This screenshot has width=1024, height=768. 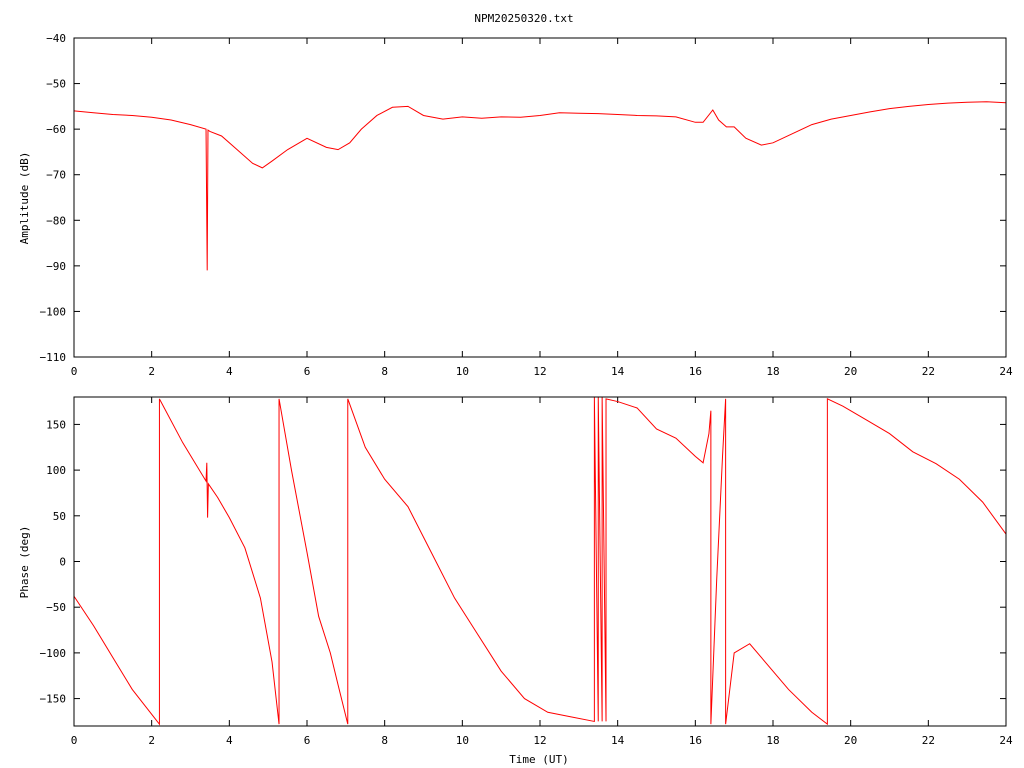 What do you see at coordinates (53, 699) in the screenshot?
I see `phase-y-tick-label: −150` at bounding box center [53, 699].